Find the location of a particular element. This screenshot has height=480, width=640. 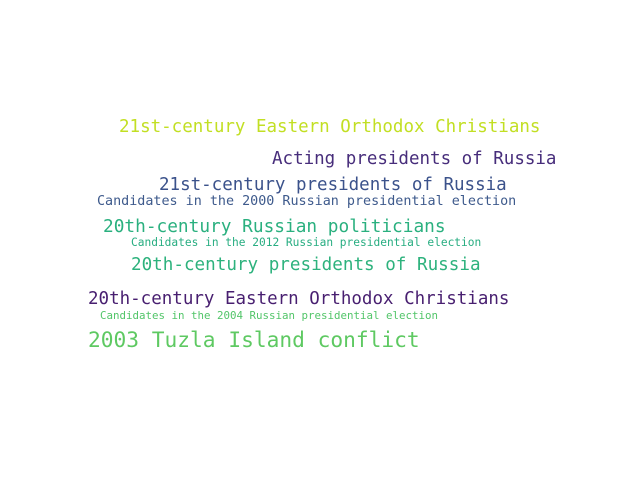

word-tuzla-island-conflict: 2003 Tuzla Island conflict is located at coordinates (254, 339).